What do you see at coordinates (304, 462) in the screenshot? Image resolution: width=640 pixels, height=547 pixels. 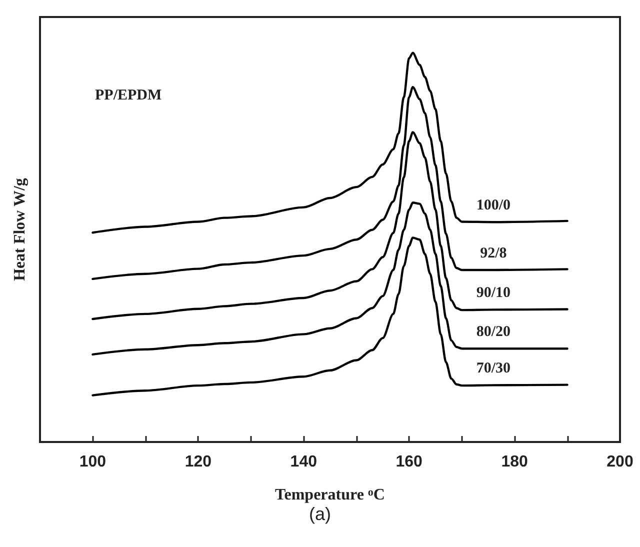 I see `x-tick-label: 140` at bounding box center [304, 462].